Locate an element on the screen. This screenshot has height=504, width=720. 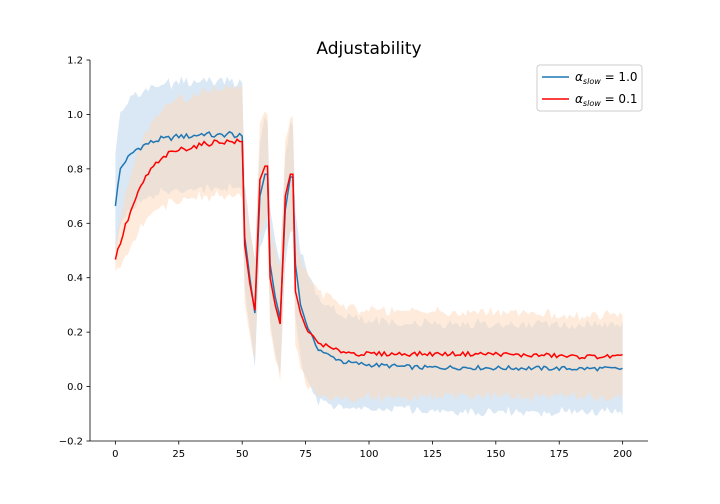
y-tick-label: 0.6 is located at coordinates (75, 224).